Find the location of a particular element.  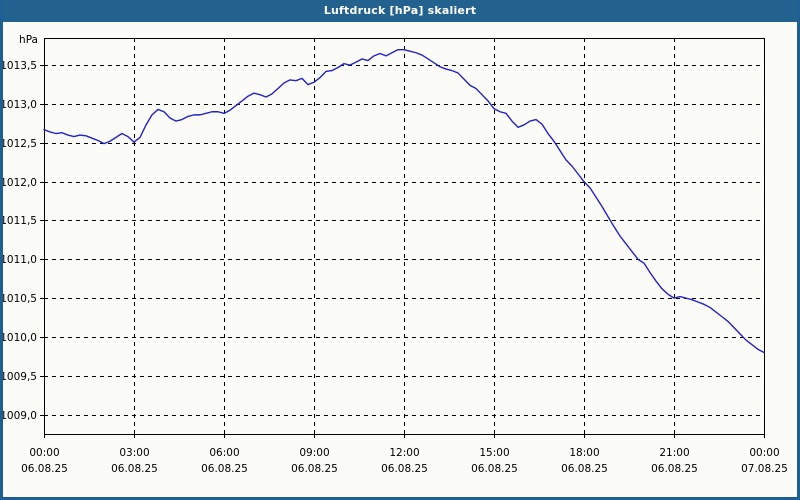

y-tick-label: 1012,5 is located at coordinates (18, 144).